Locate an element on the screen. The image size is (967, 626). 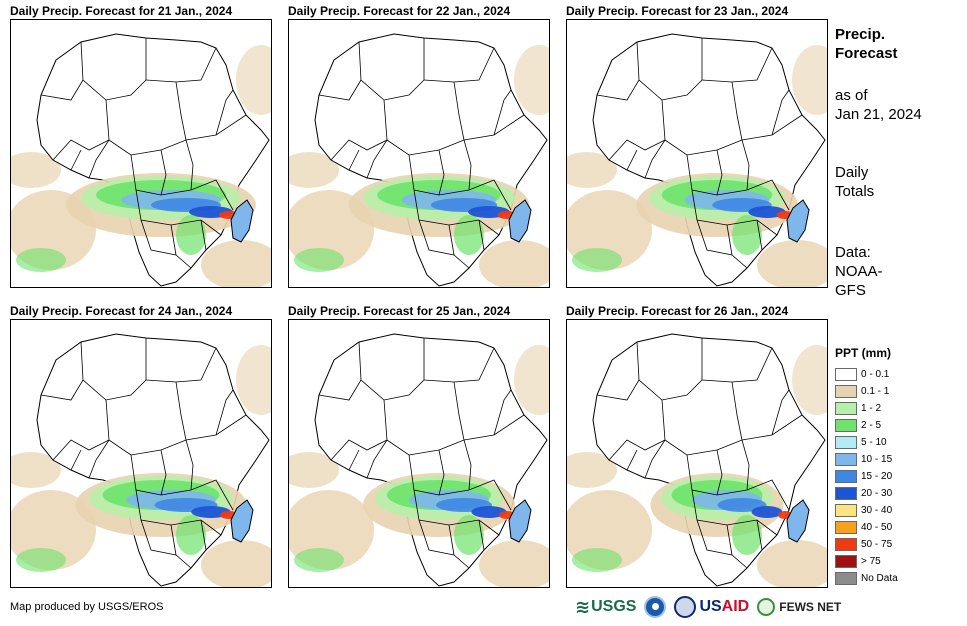
forecast-panel-5: Daily Precip. Forecast for 25 Jan., 2024 is located at coordinates (419, 446).